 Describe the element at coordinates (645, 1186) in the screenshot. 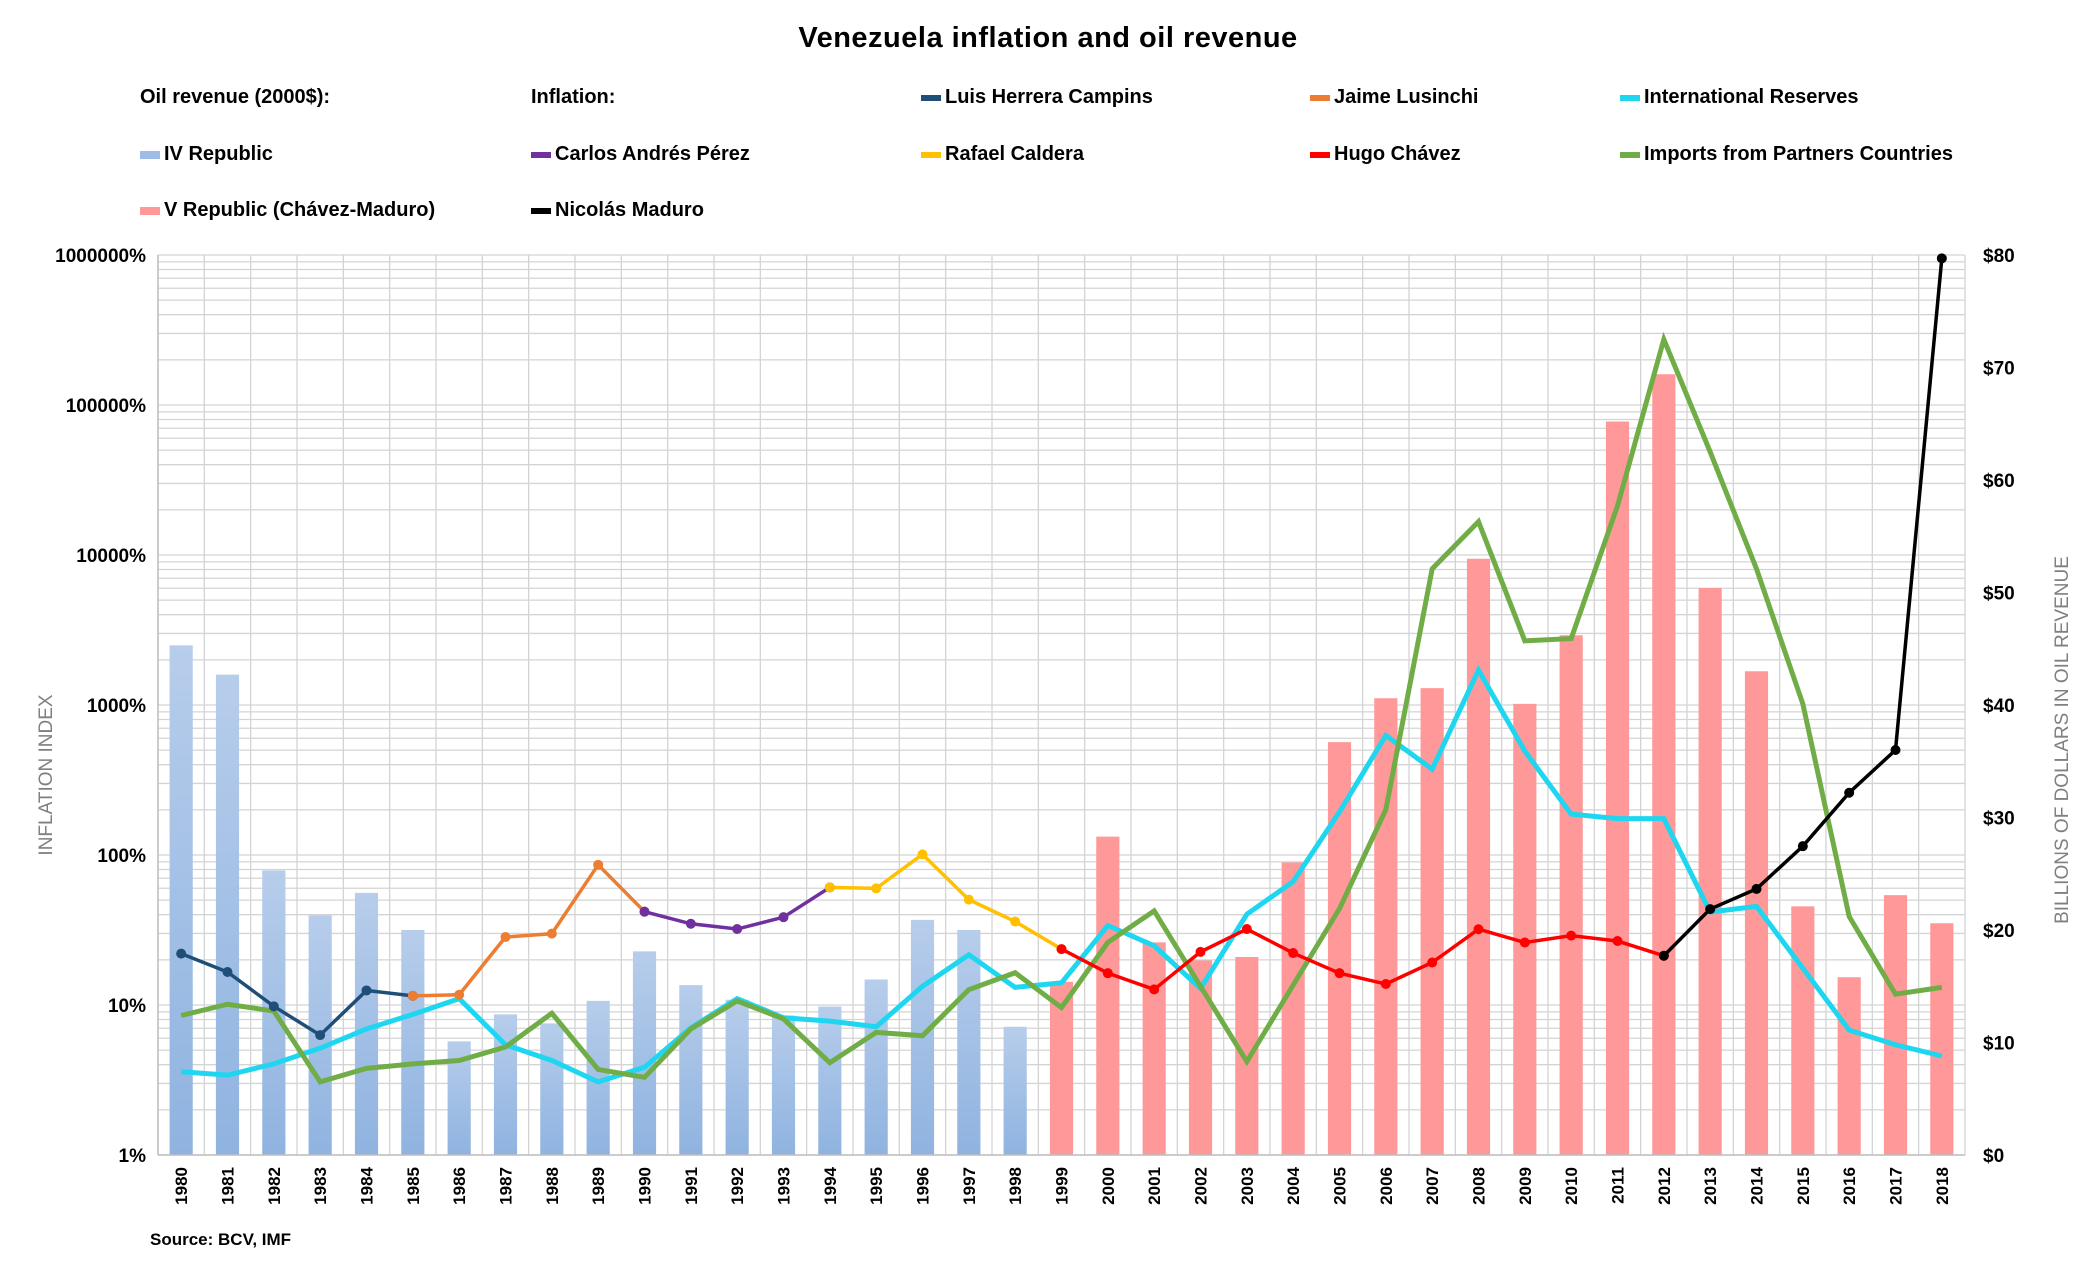

I see `x-tick-label-1990: 1990` at that location.